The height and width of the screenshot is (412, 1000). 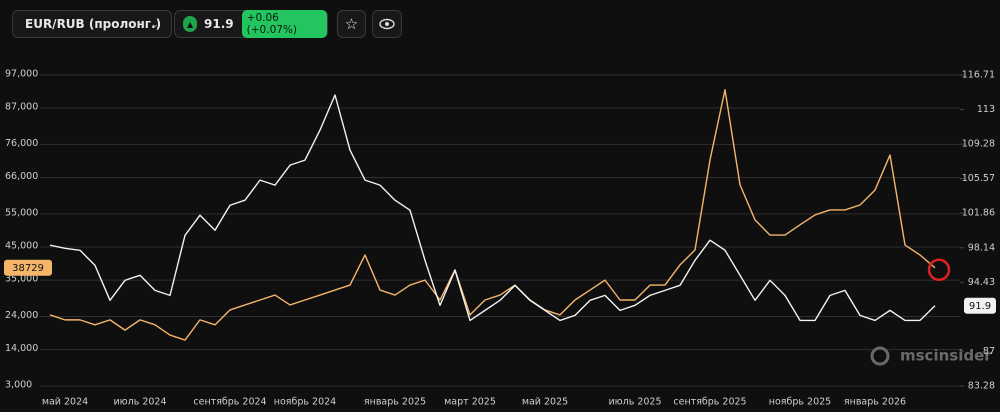 What do you see at coordinates (65, 402) in the screenshot?
I see `x-tick-label: май 2024` at bounding box center [65, 402].